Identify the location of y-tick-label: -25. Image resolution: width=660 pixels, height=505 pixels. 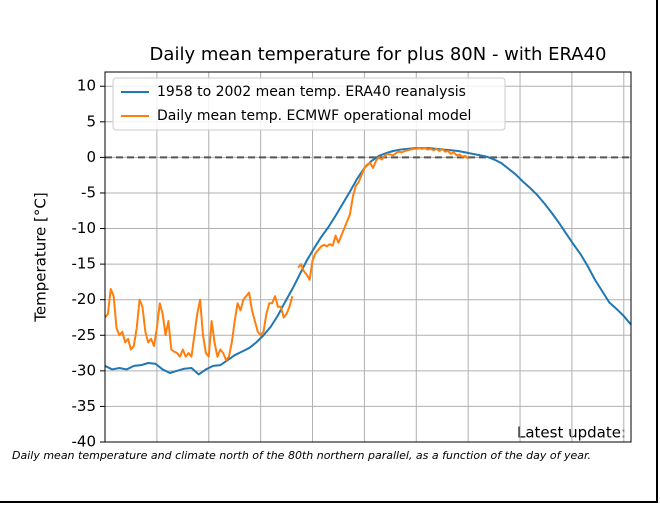
(84, 335).